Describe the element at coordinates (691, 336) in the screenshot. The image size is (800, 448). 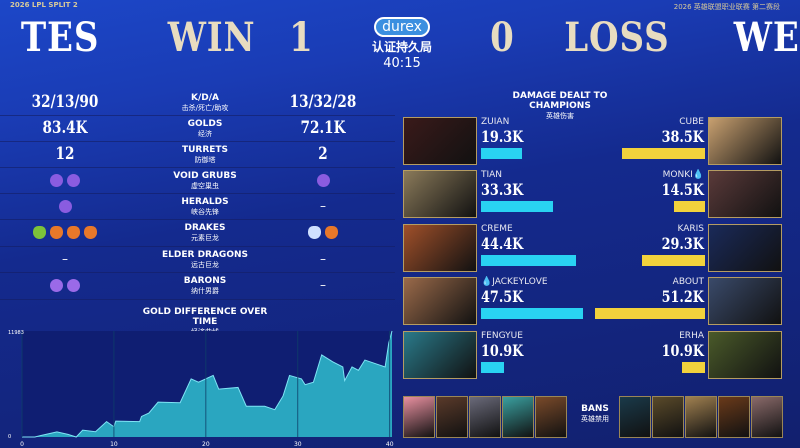
I see `right-player-name: ERHA` at that location.